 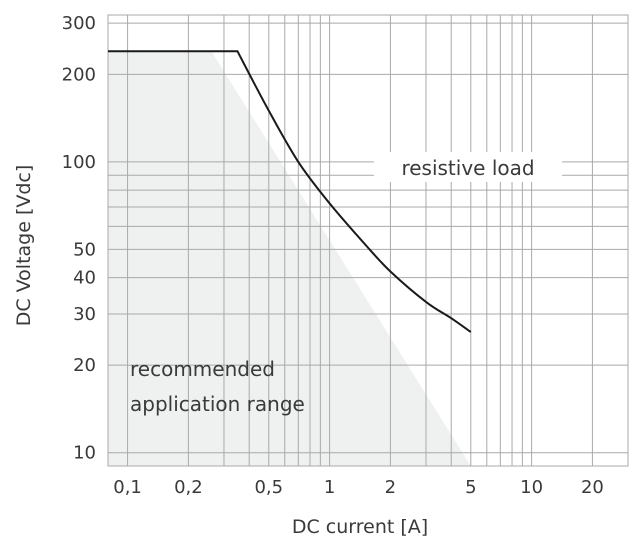 I want to click on x-tick-label: 1, so click(x=329, y=487).